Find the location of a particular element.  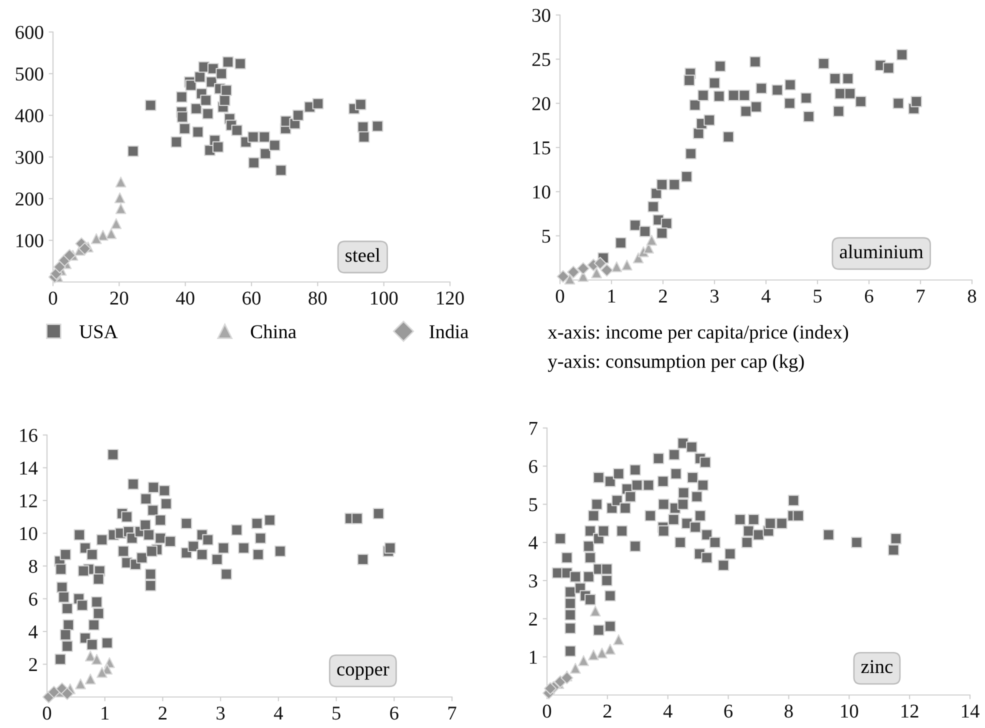

x-tick-label: 80 is located at coordinates (317, 298).